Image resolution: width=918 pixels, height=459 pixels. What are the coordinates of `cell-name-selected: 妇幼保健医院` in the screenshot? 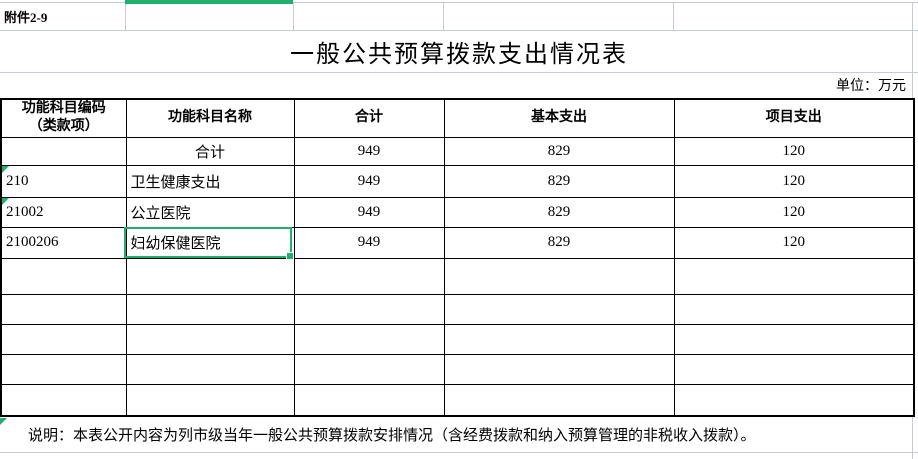 It's located at (210, 242).